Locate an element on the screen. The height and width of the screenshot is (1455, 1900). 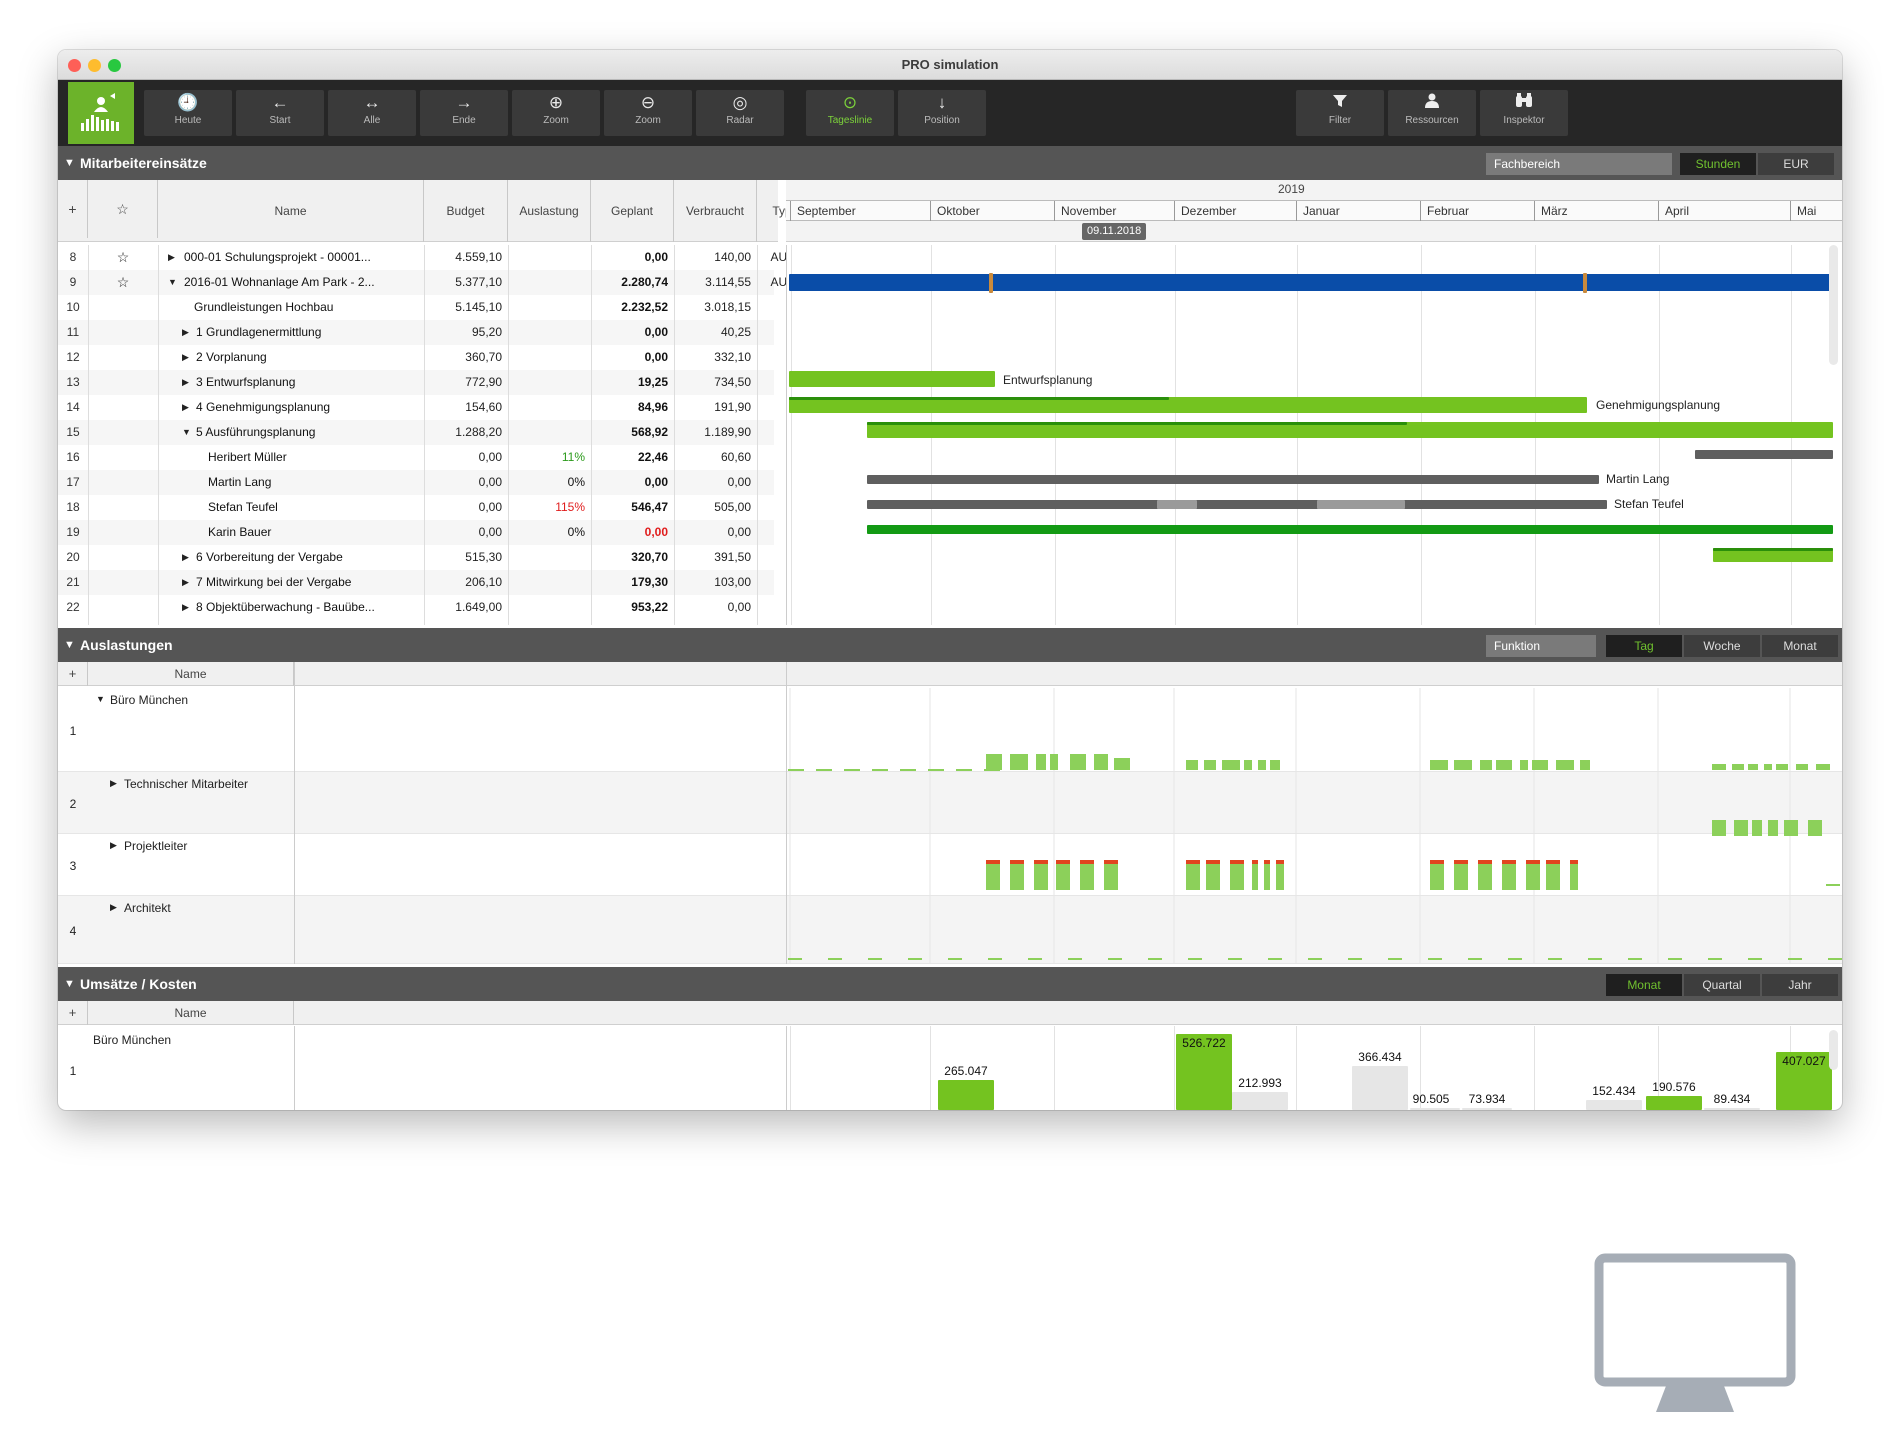
resources-button: Ressourcen is located at coordinates (1432, 113).